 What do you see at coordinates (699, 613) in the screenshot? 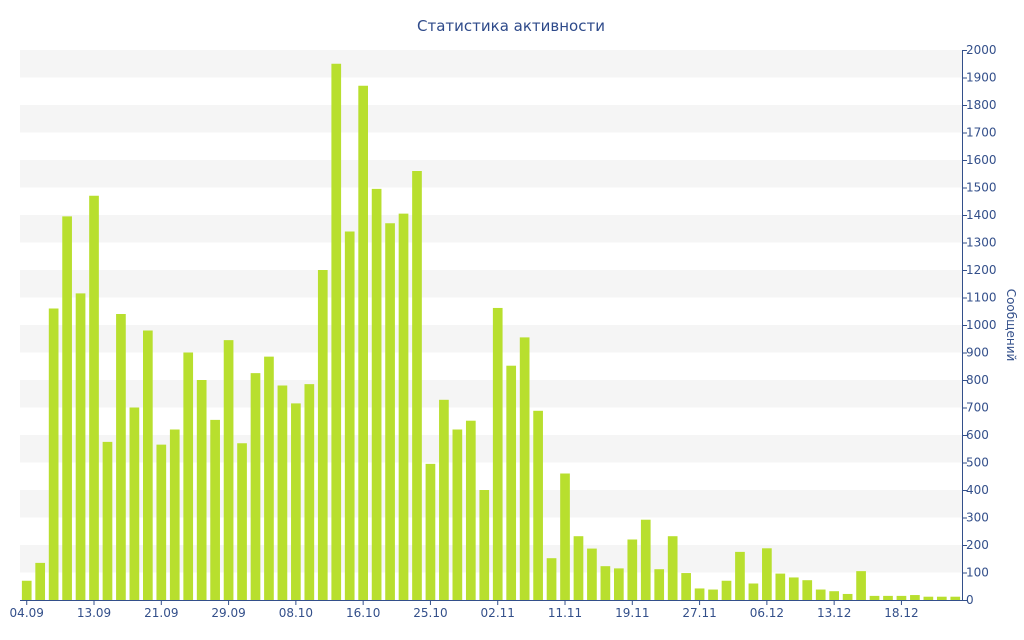
I see `x-tick-label: 27.11` at bounding box center [699, 613].